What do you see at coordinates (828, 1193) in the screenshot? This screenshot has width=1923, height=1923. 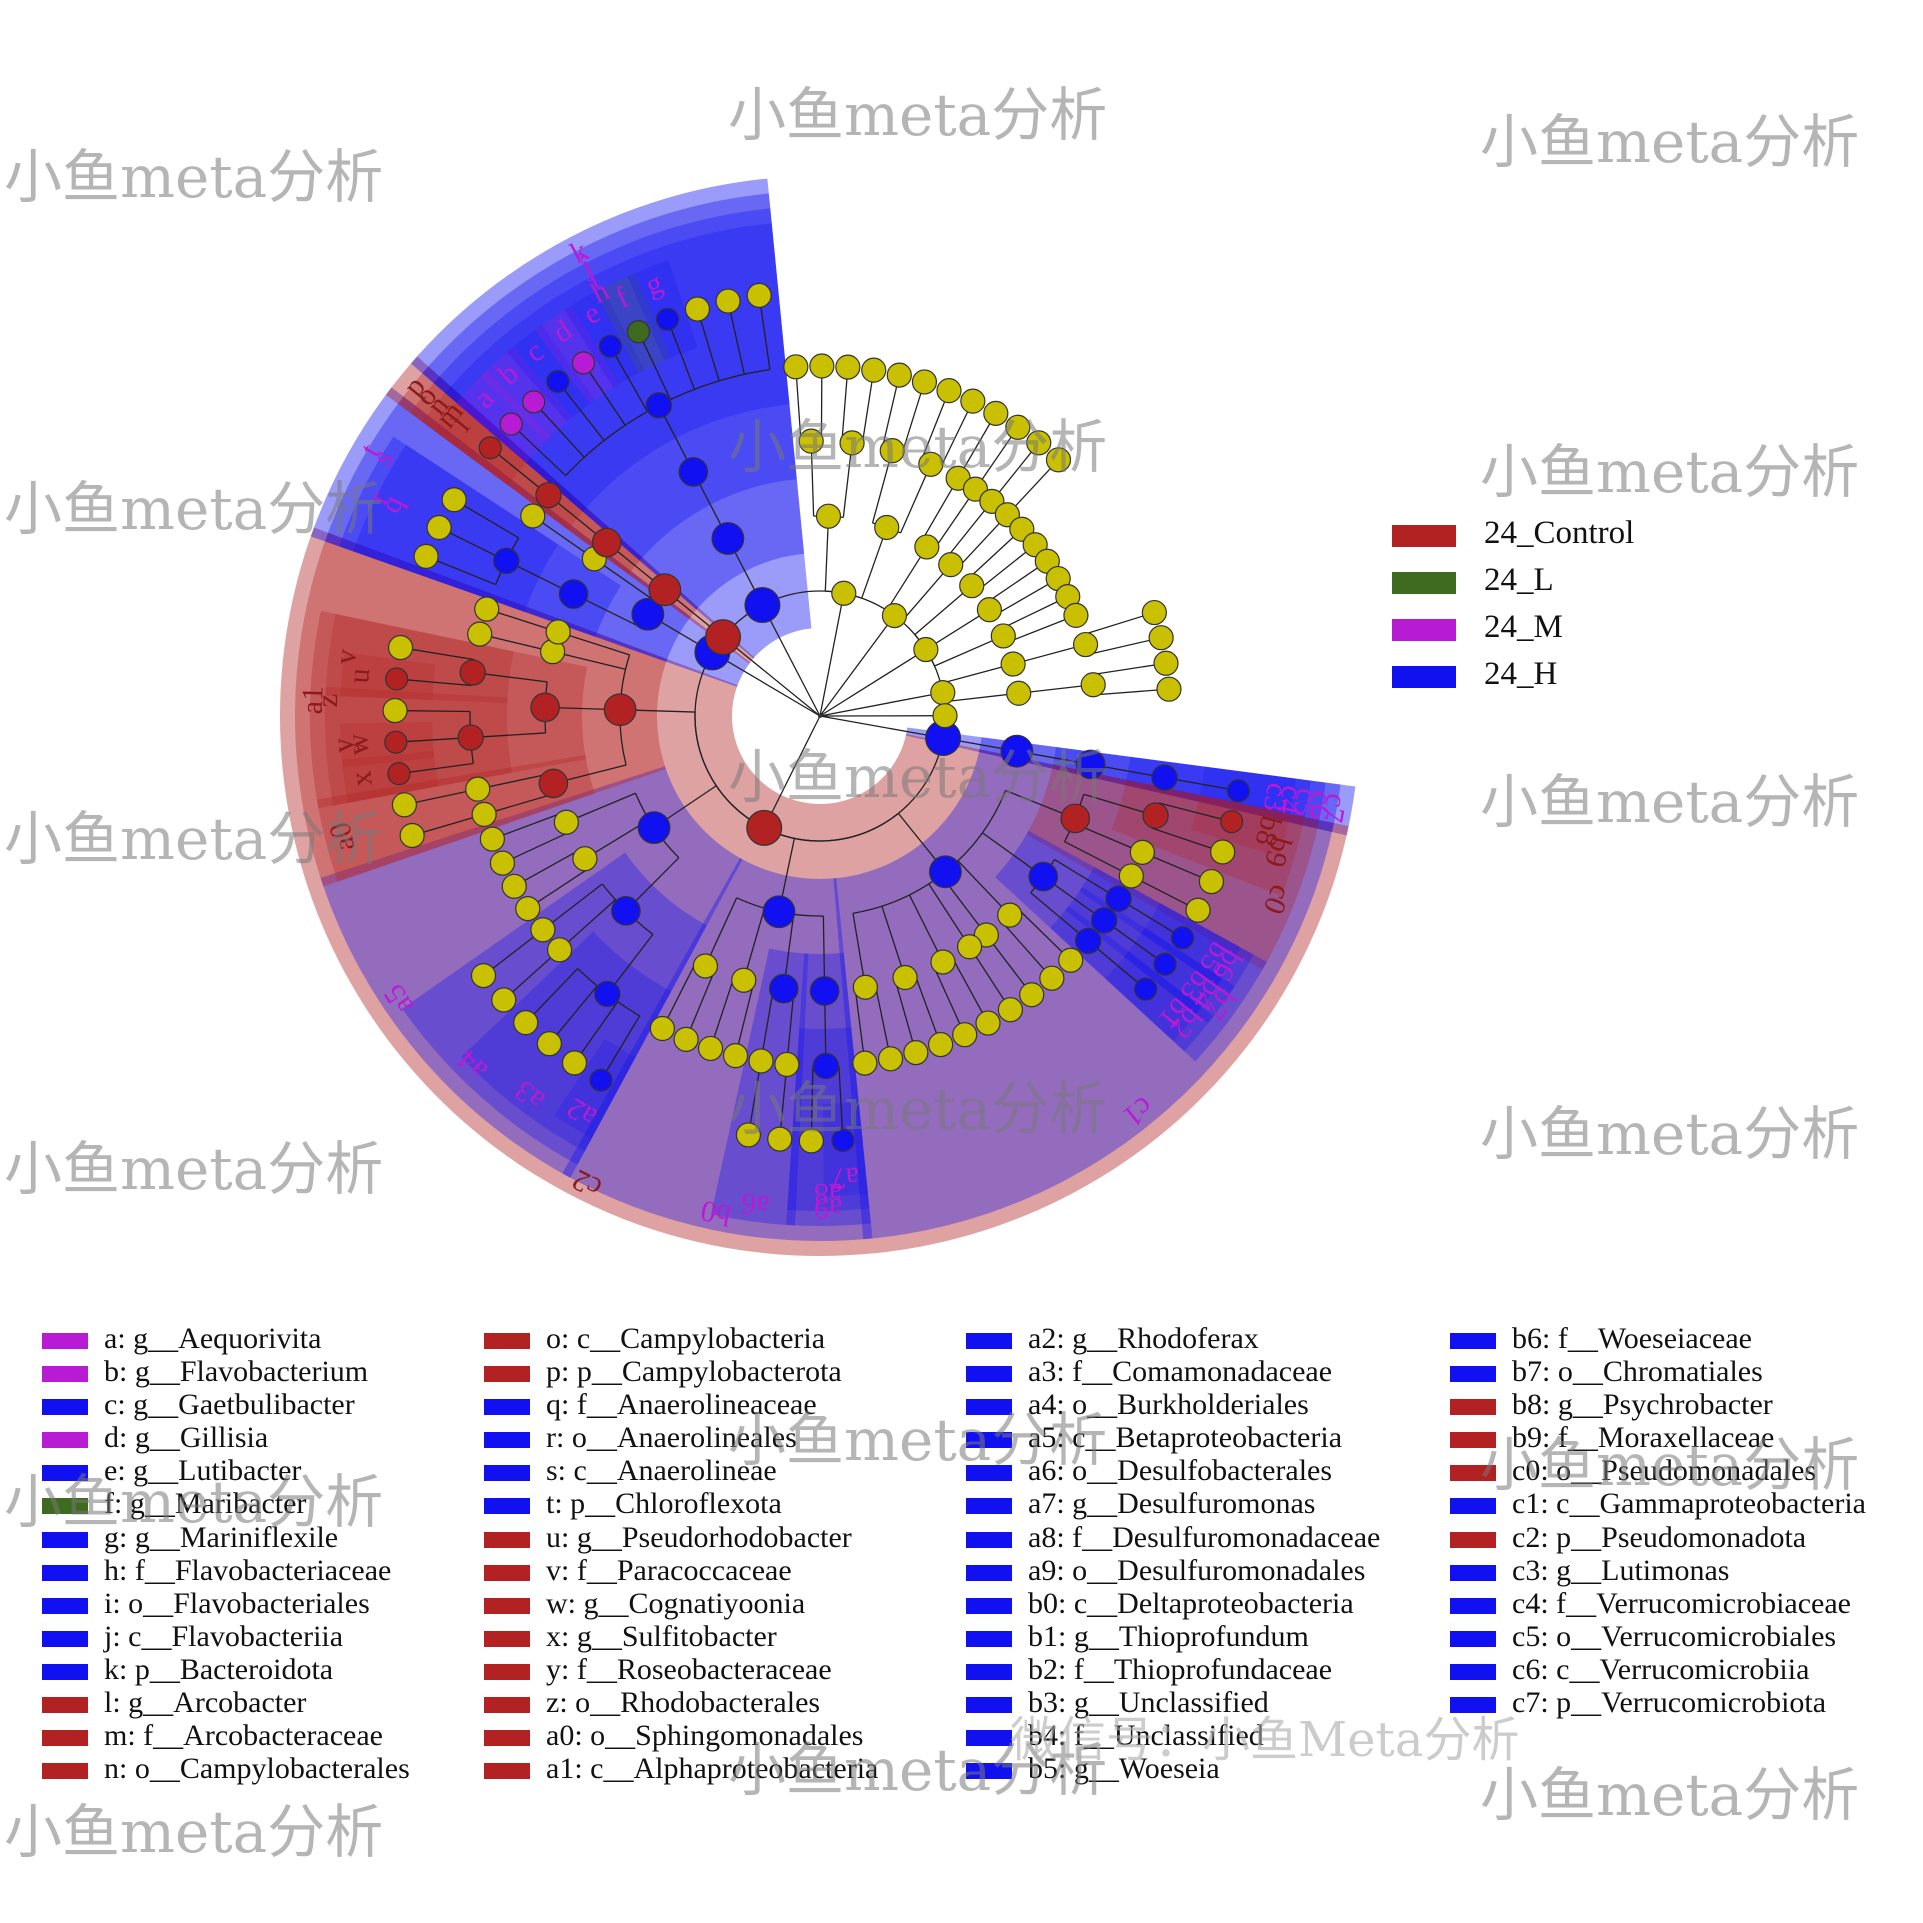 I see `clade-label-a8: a8` at bounding box center [828, 1193].